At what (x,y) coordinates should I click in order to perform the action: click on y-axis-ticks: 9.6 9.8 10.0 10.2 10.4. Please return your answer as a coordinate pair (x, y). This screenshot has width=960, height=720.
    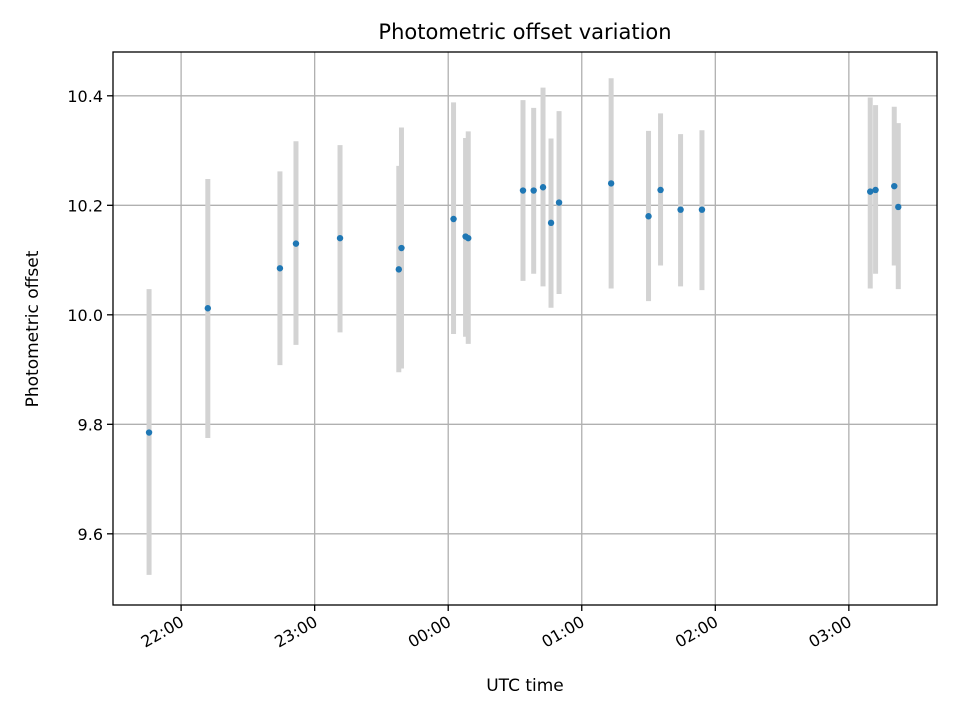
    Looking at the image, I should click on (90, 315).